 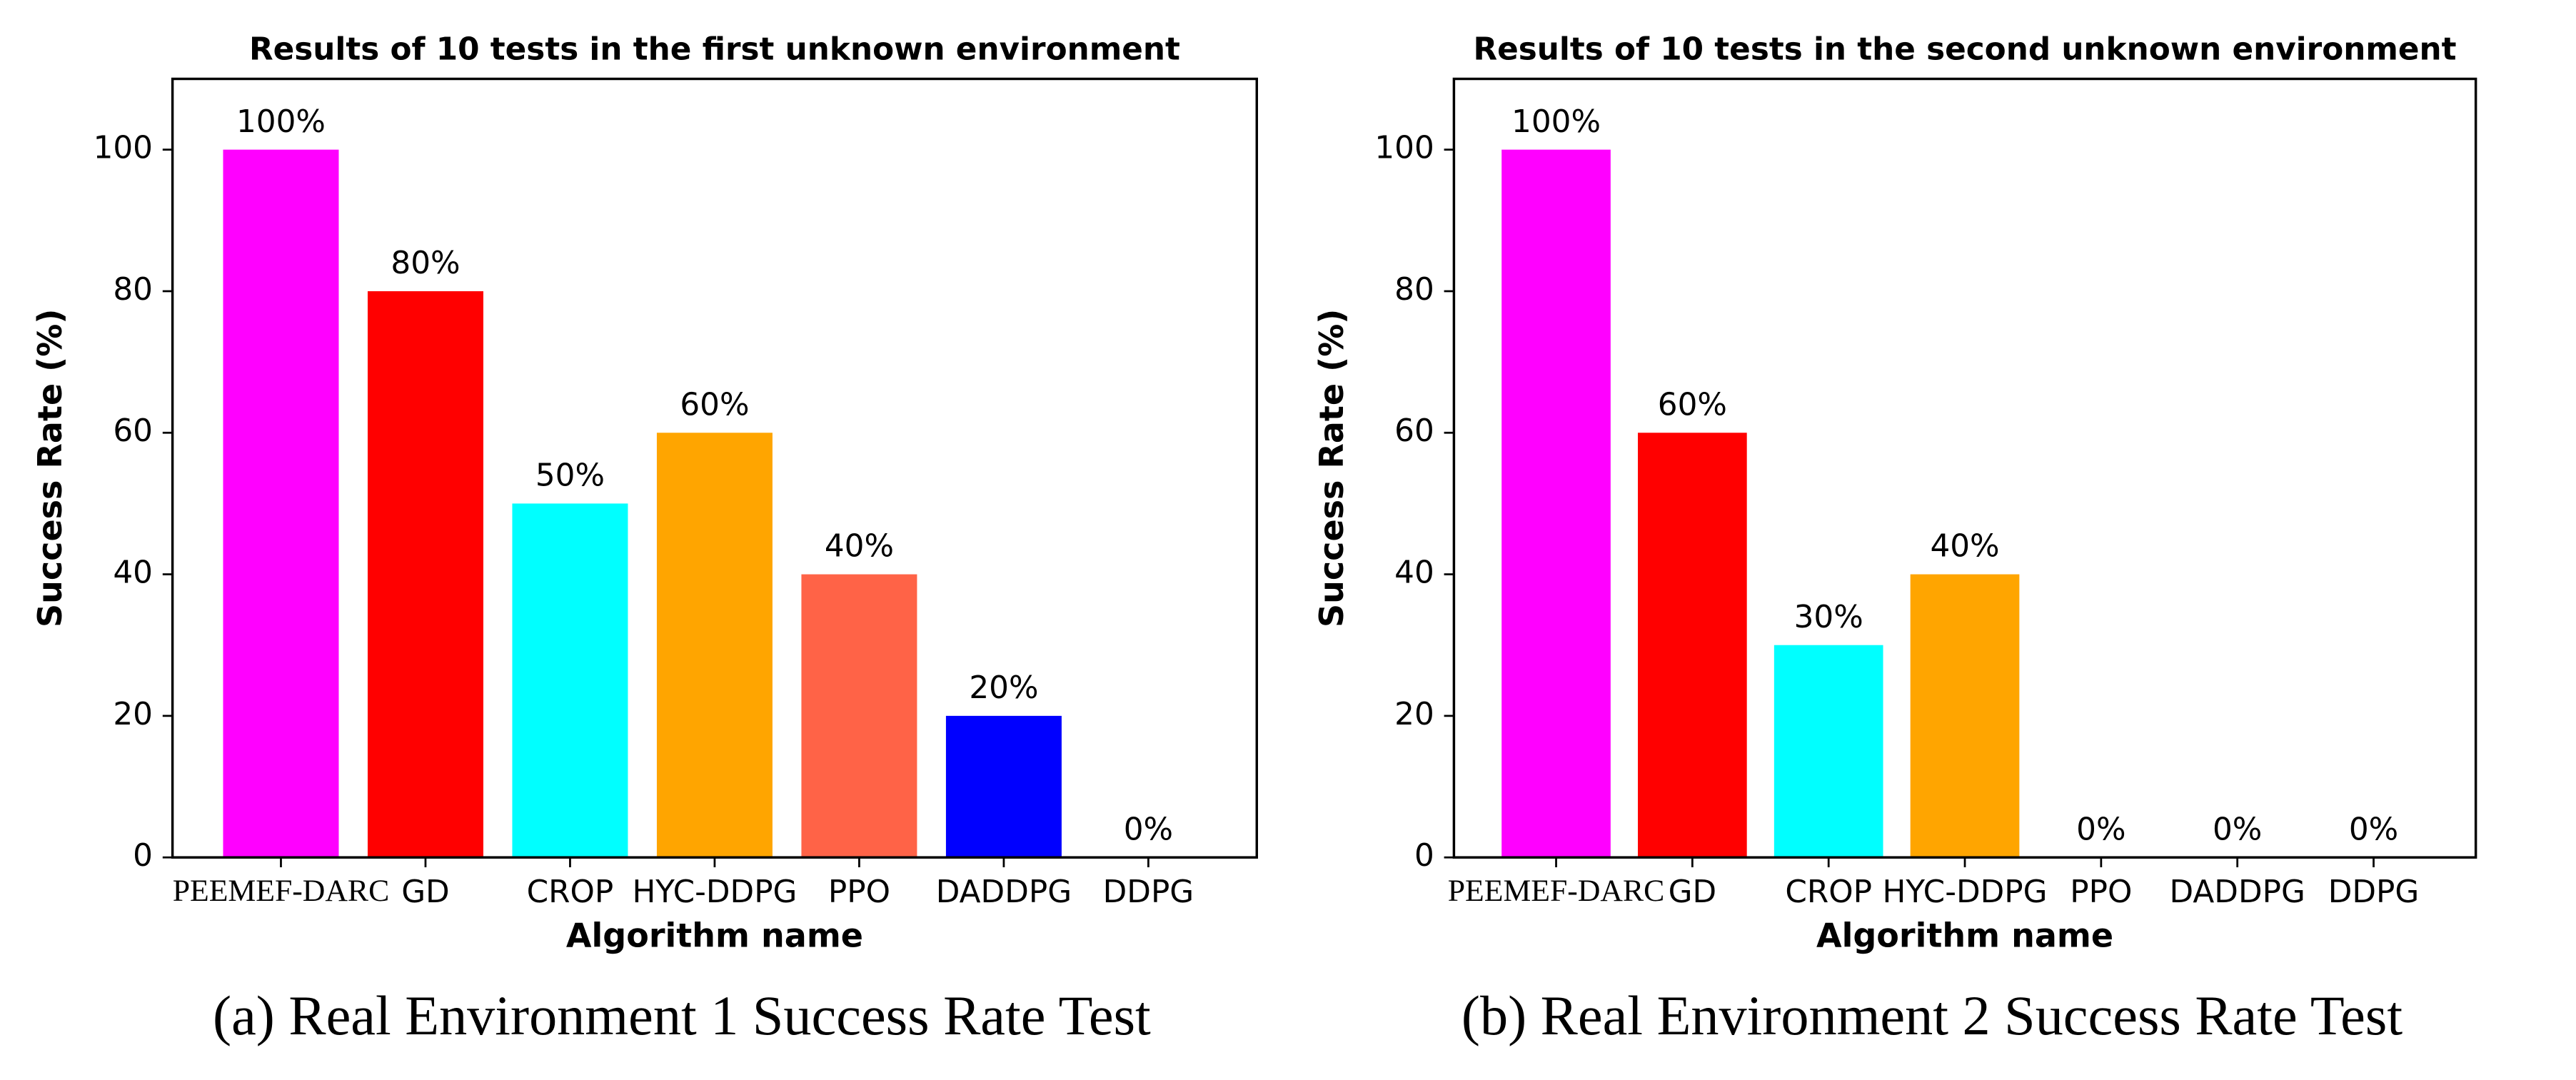 I want to click on value-label: 30%, so click(x=1828, y=617).